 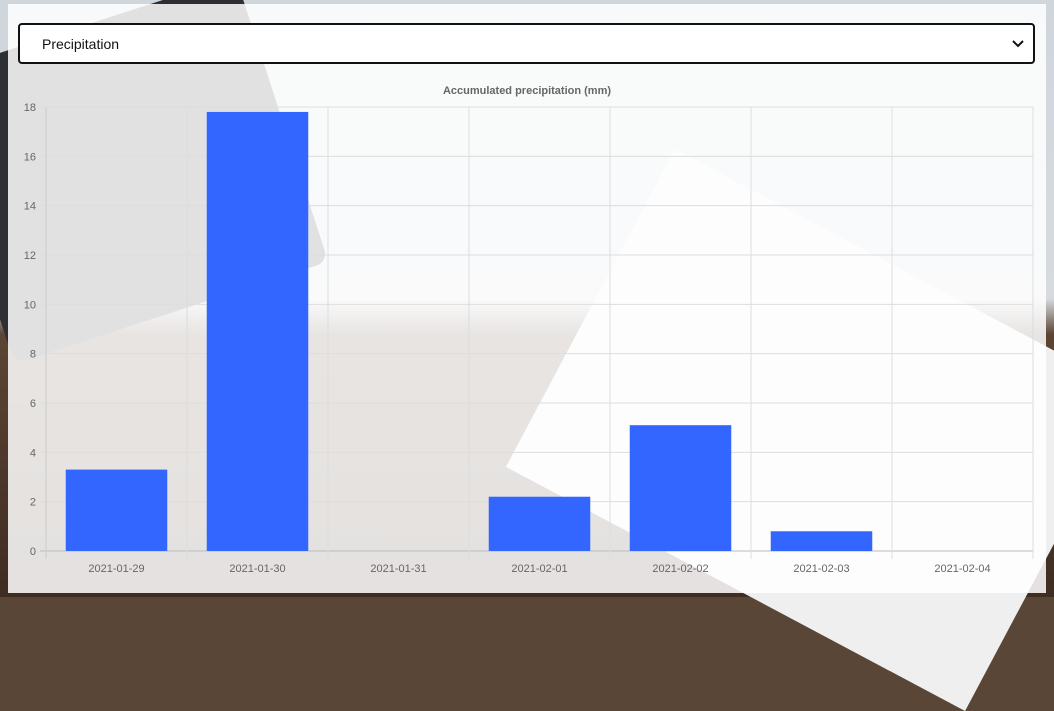 What do you see at coordinates (257, 569) in the screenshot?
I see `x-tick-label: 2021-01-30` at bounding box center [257, 569].